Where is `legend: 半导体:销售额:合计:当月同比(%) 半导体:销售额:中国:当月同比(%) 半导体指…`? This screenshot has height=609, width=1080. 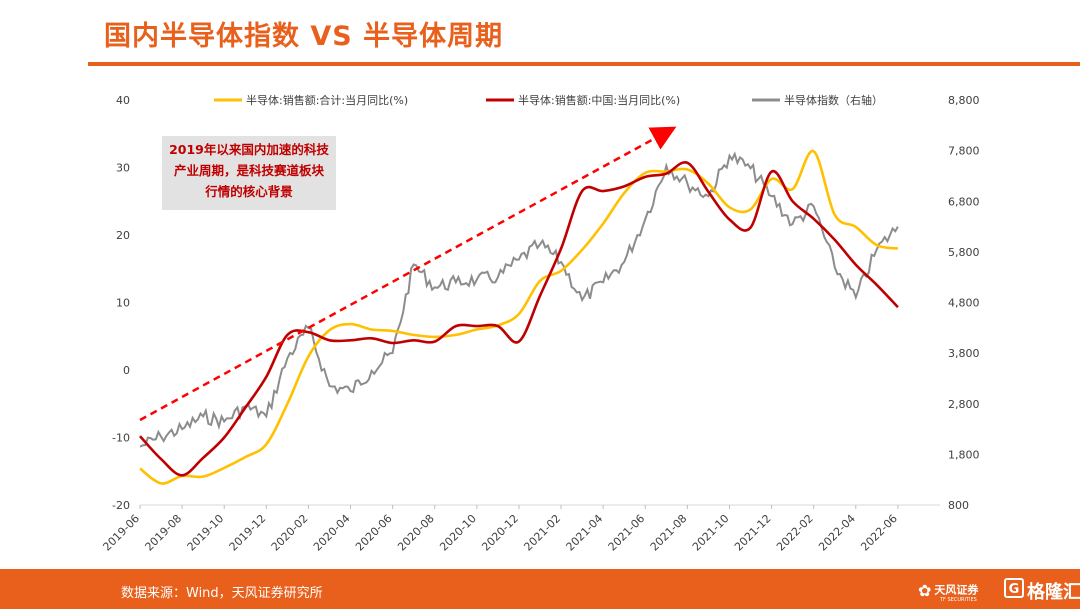
legend: 半导体:销售额:合计:当月同比(%) 半导体:销售额:中国:当月同比(%) 半导体指… is located at coordinates (548, 100).